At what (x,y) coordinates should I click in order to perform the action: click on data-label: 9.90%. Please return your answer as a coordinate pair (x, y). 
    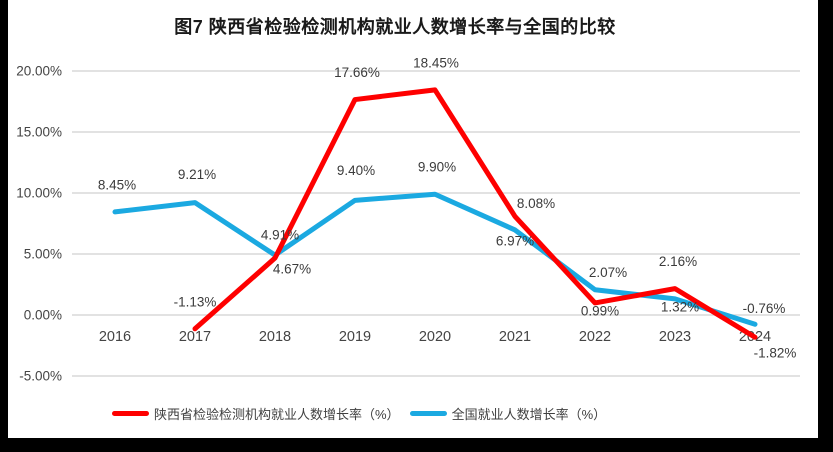
    Looking at the image, I should click on (437, 167).